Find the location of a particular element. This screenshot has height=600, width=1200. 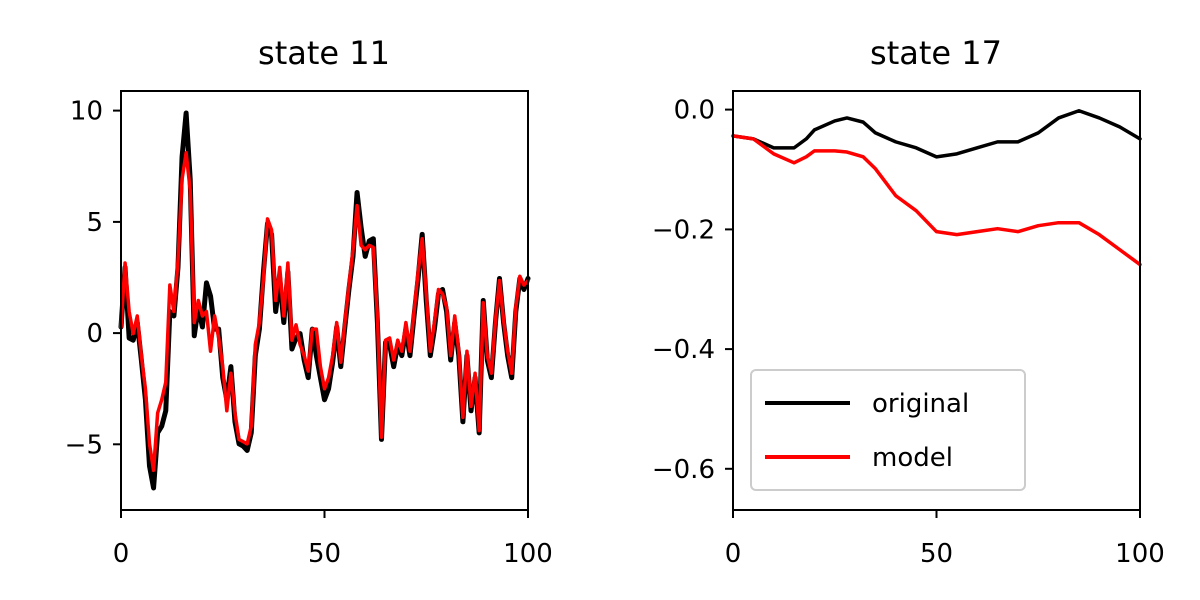

legend-label-original: original is located at coordinates (920, 404).